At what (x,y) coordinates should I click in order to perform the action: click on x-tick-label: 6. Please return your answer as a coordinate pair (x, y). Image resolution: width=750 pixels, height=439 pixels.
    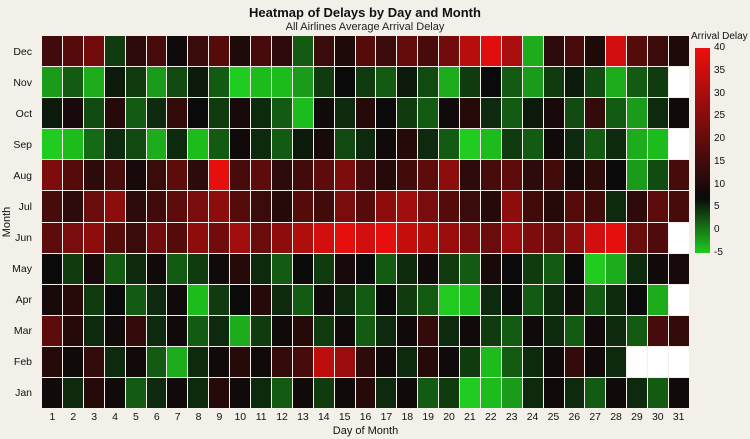
    Looking at the image, I should click on (156, 417).